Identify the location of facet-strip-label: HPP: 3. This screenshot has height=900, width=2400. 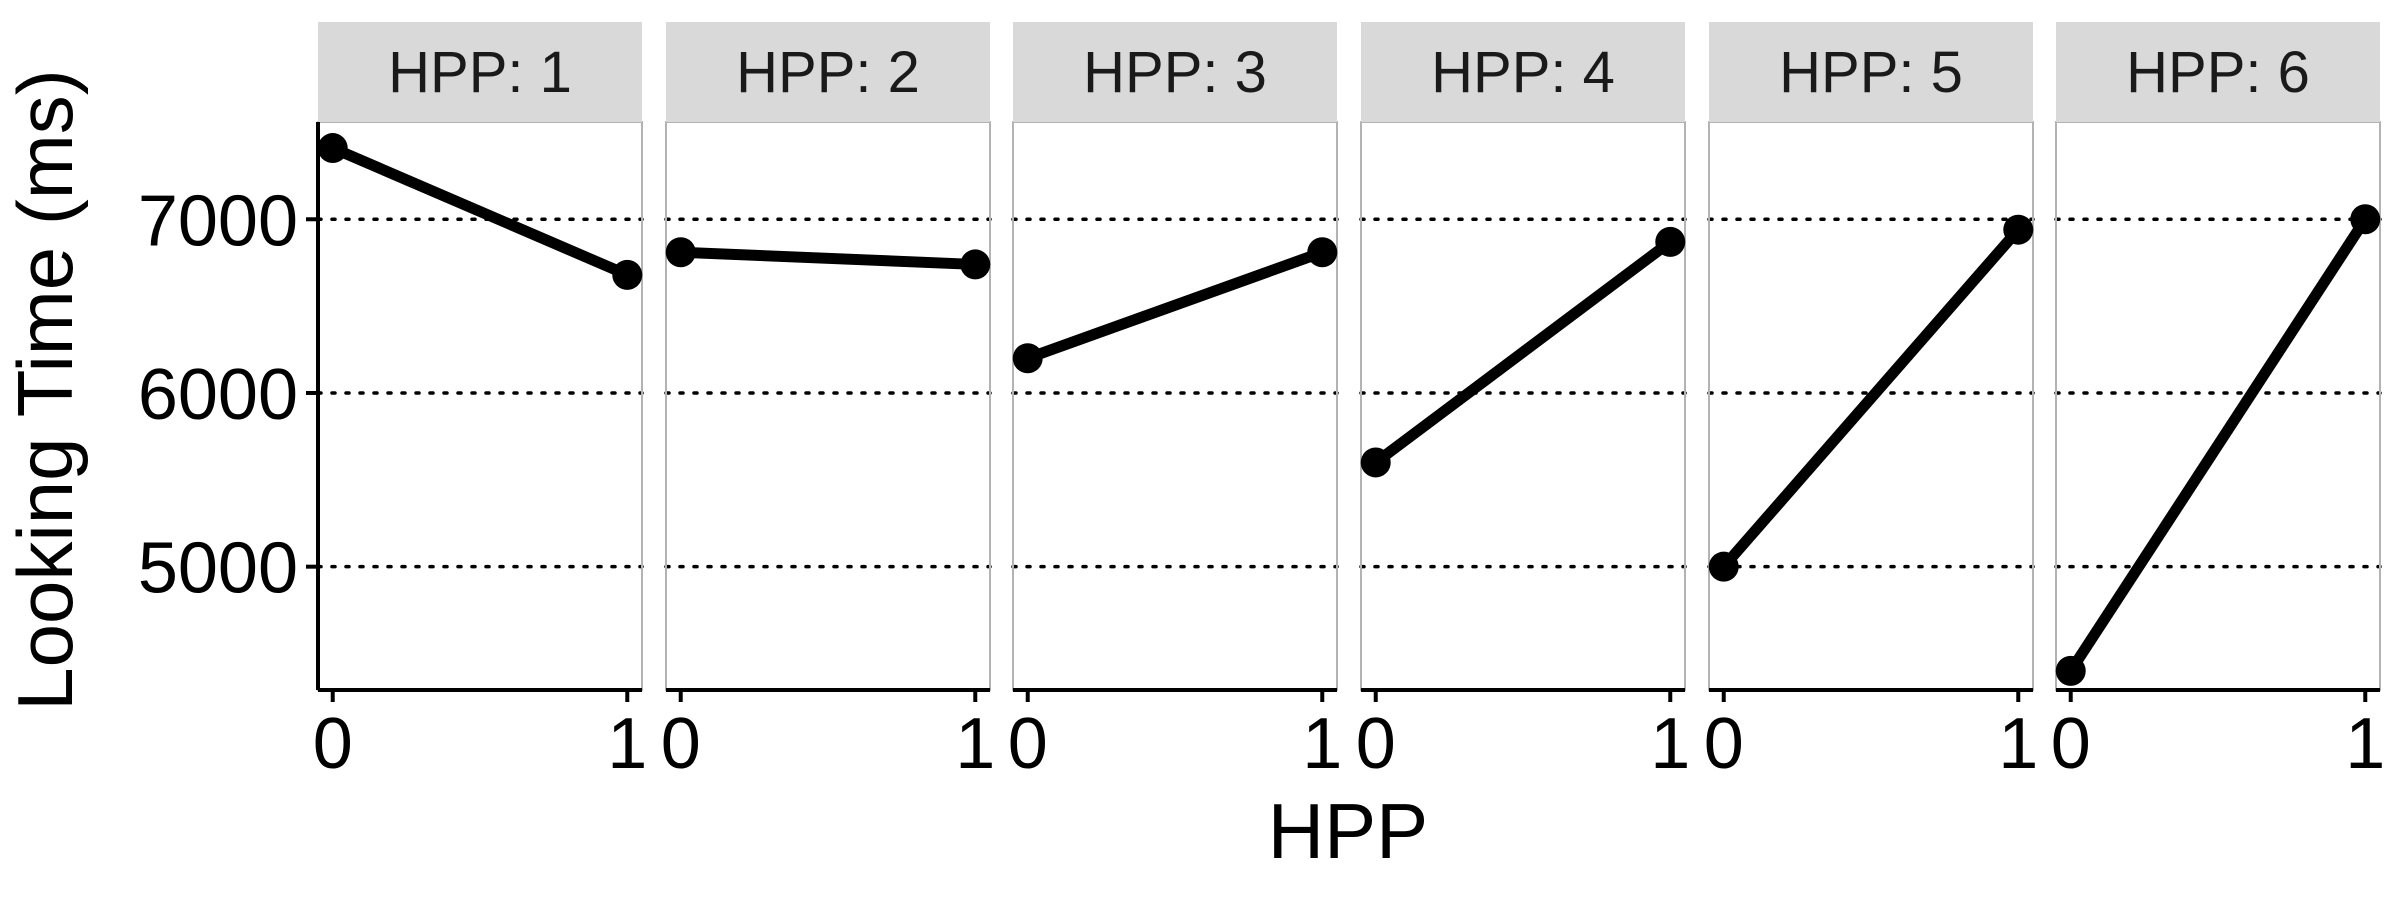
(1175, 72).